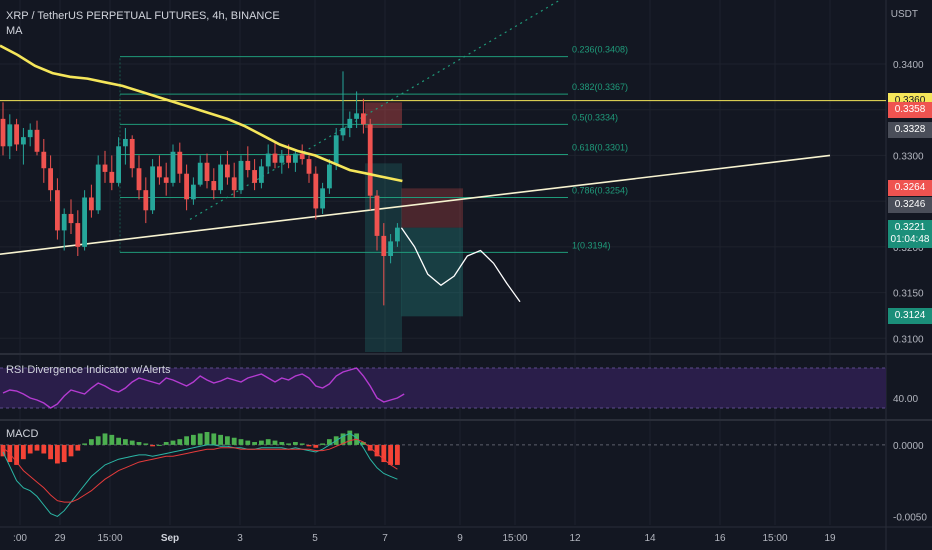  Describe the element at coordinates (383, 115) in the screenshot. I see `entry-top-zone` at that location.